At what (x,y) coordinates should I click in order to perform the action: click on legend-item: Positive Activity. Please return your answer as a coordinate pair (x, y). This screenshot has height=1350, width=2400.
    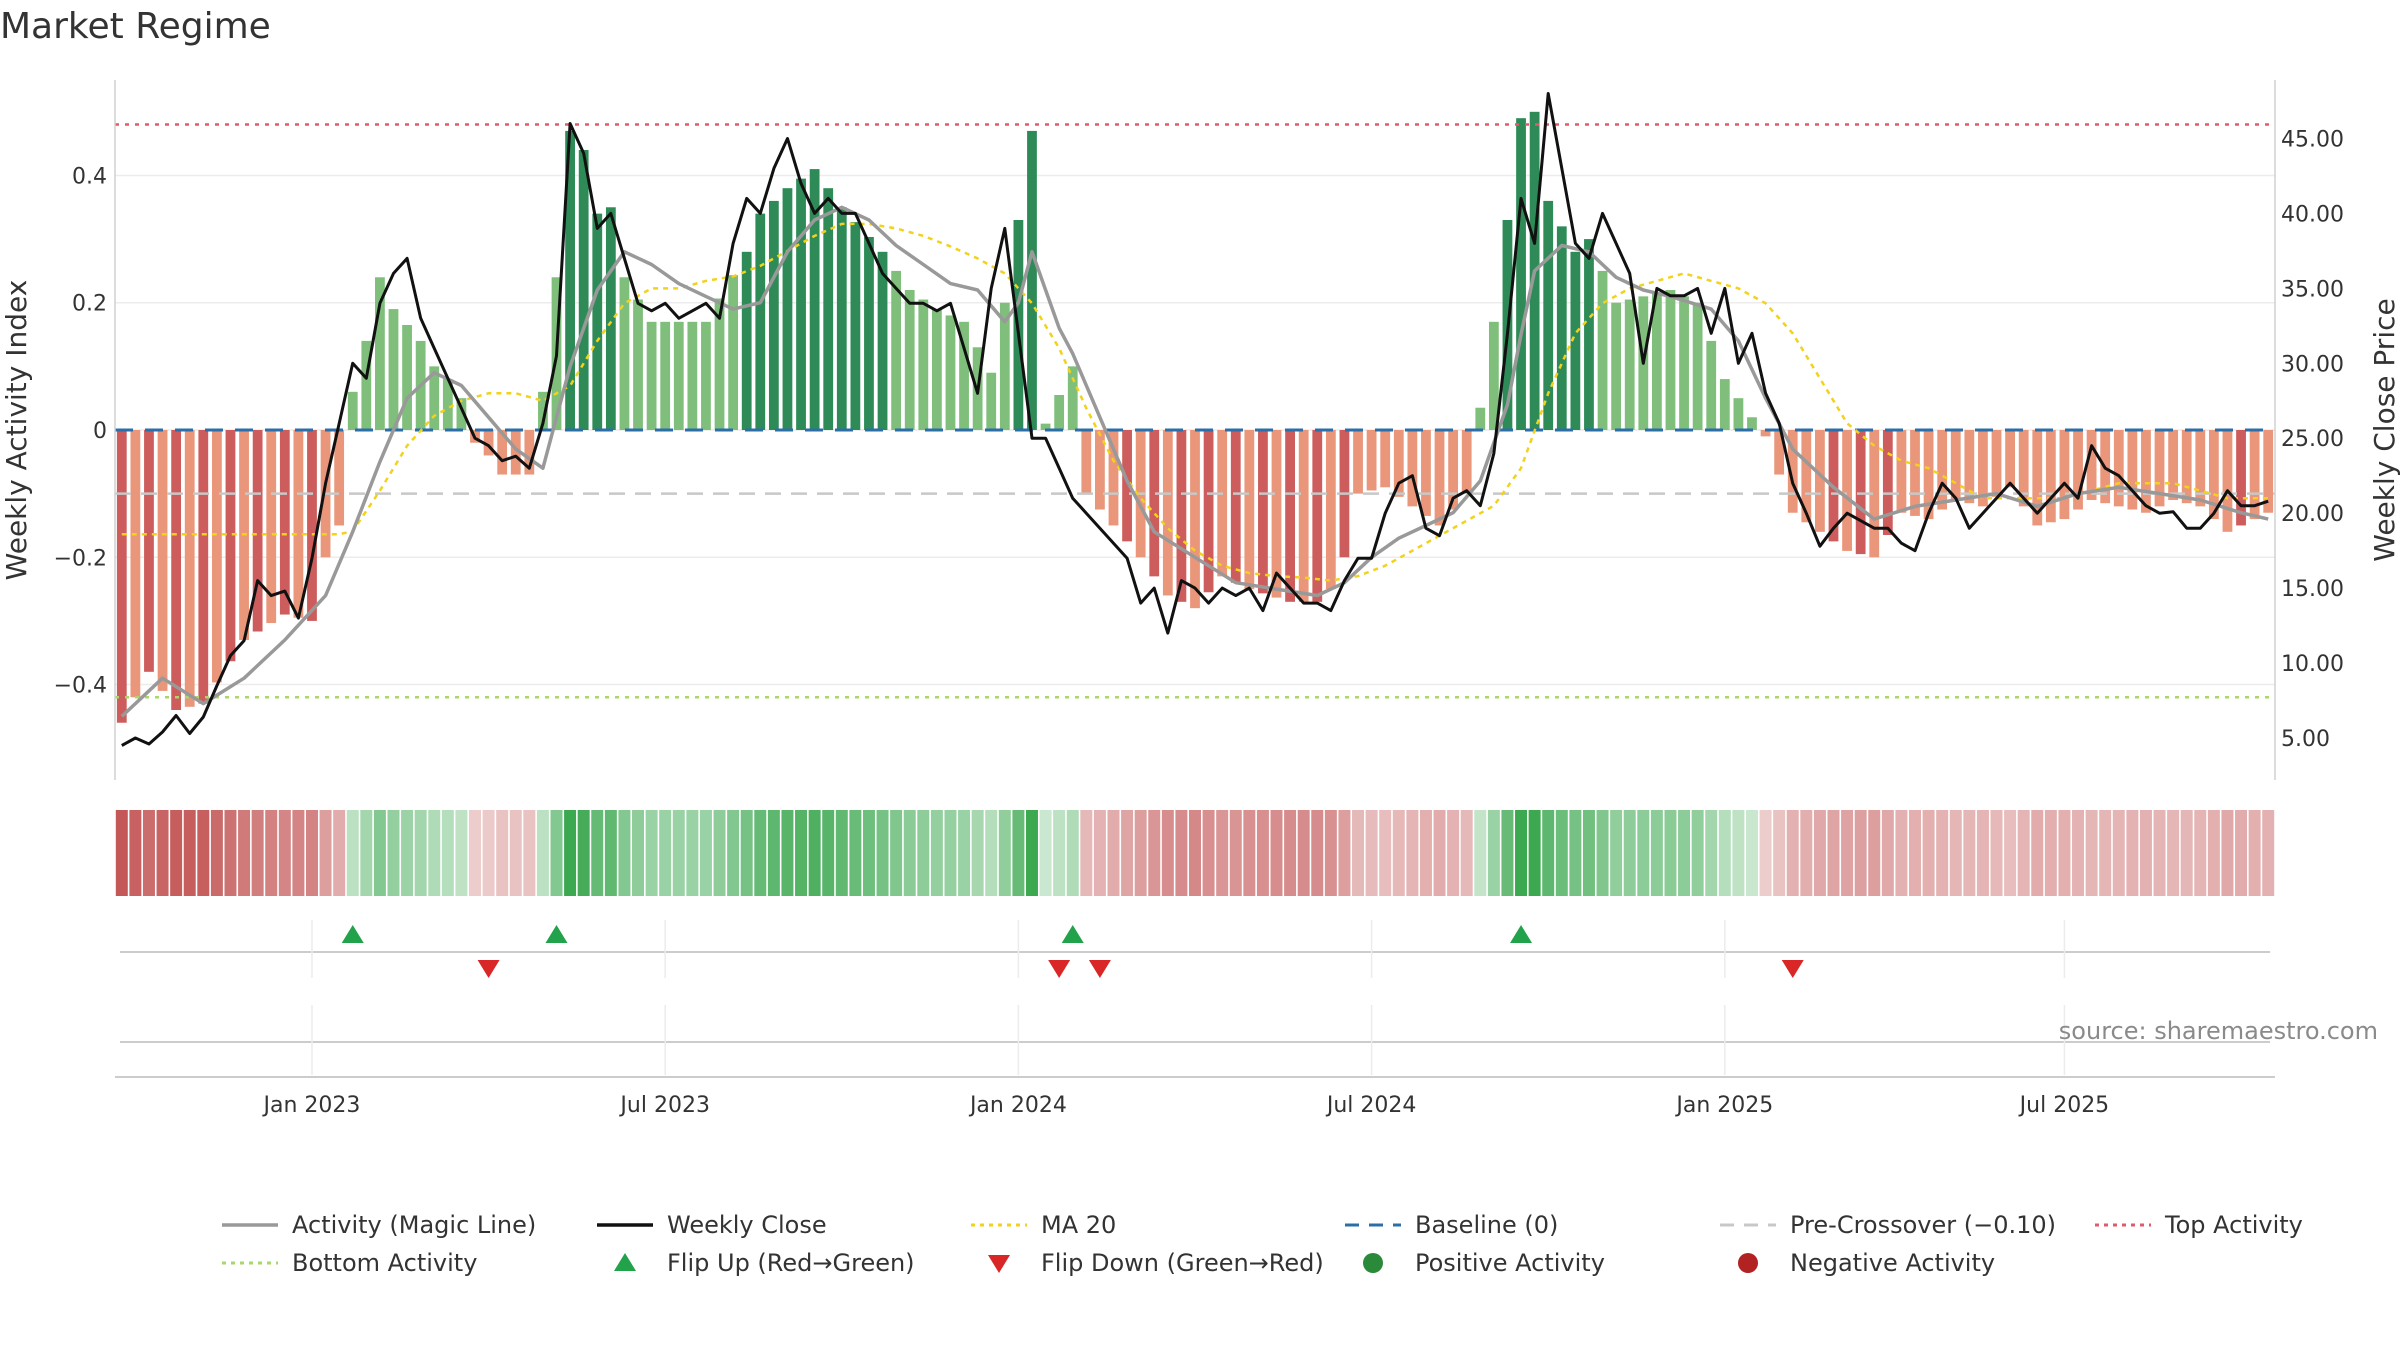
    Looking at the image, I should click on (1484, 1263).